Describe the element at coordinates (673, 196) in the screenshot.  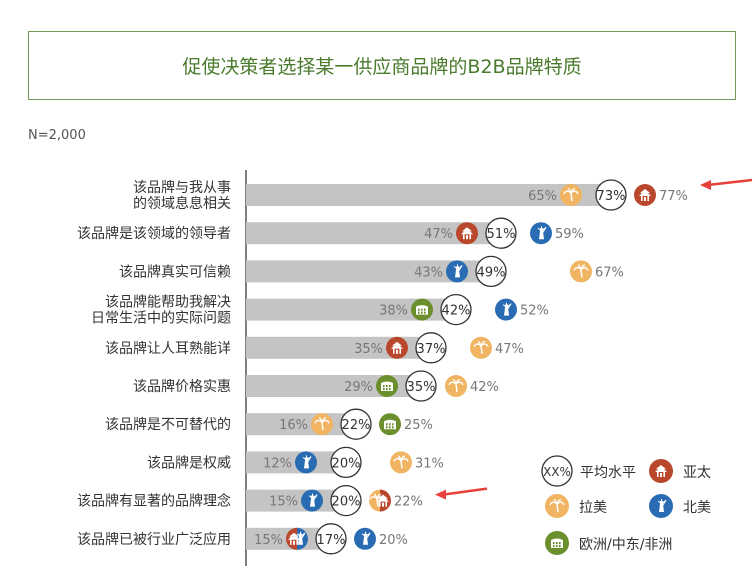
I see `region-value-label: 77%` at that location.